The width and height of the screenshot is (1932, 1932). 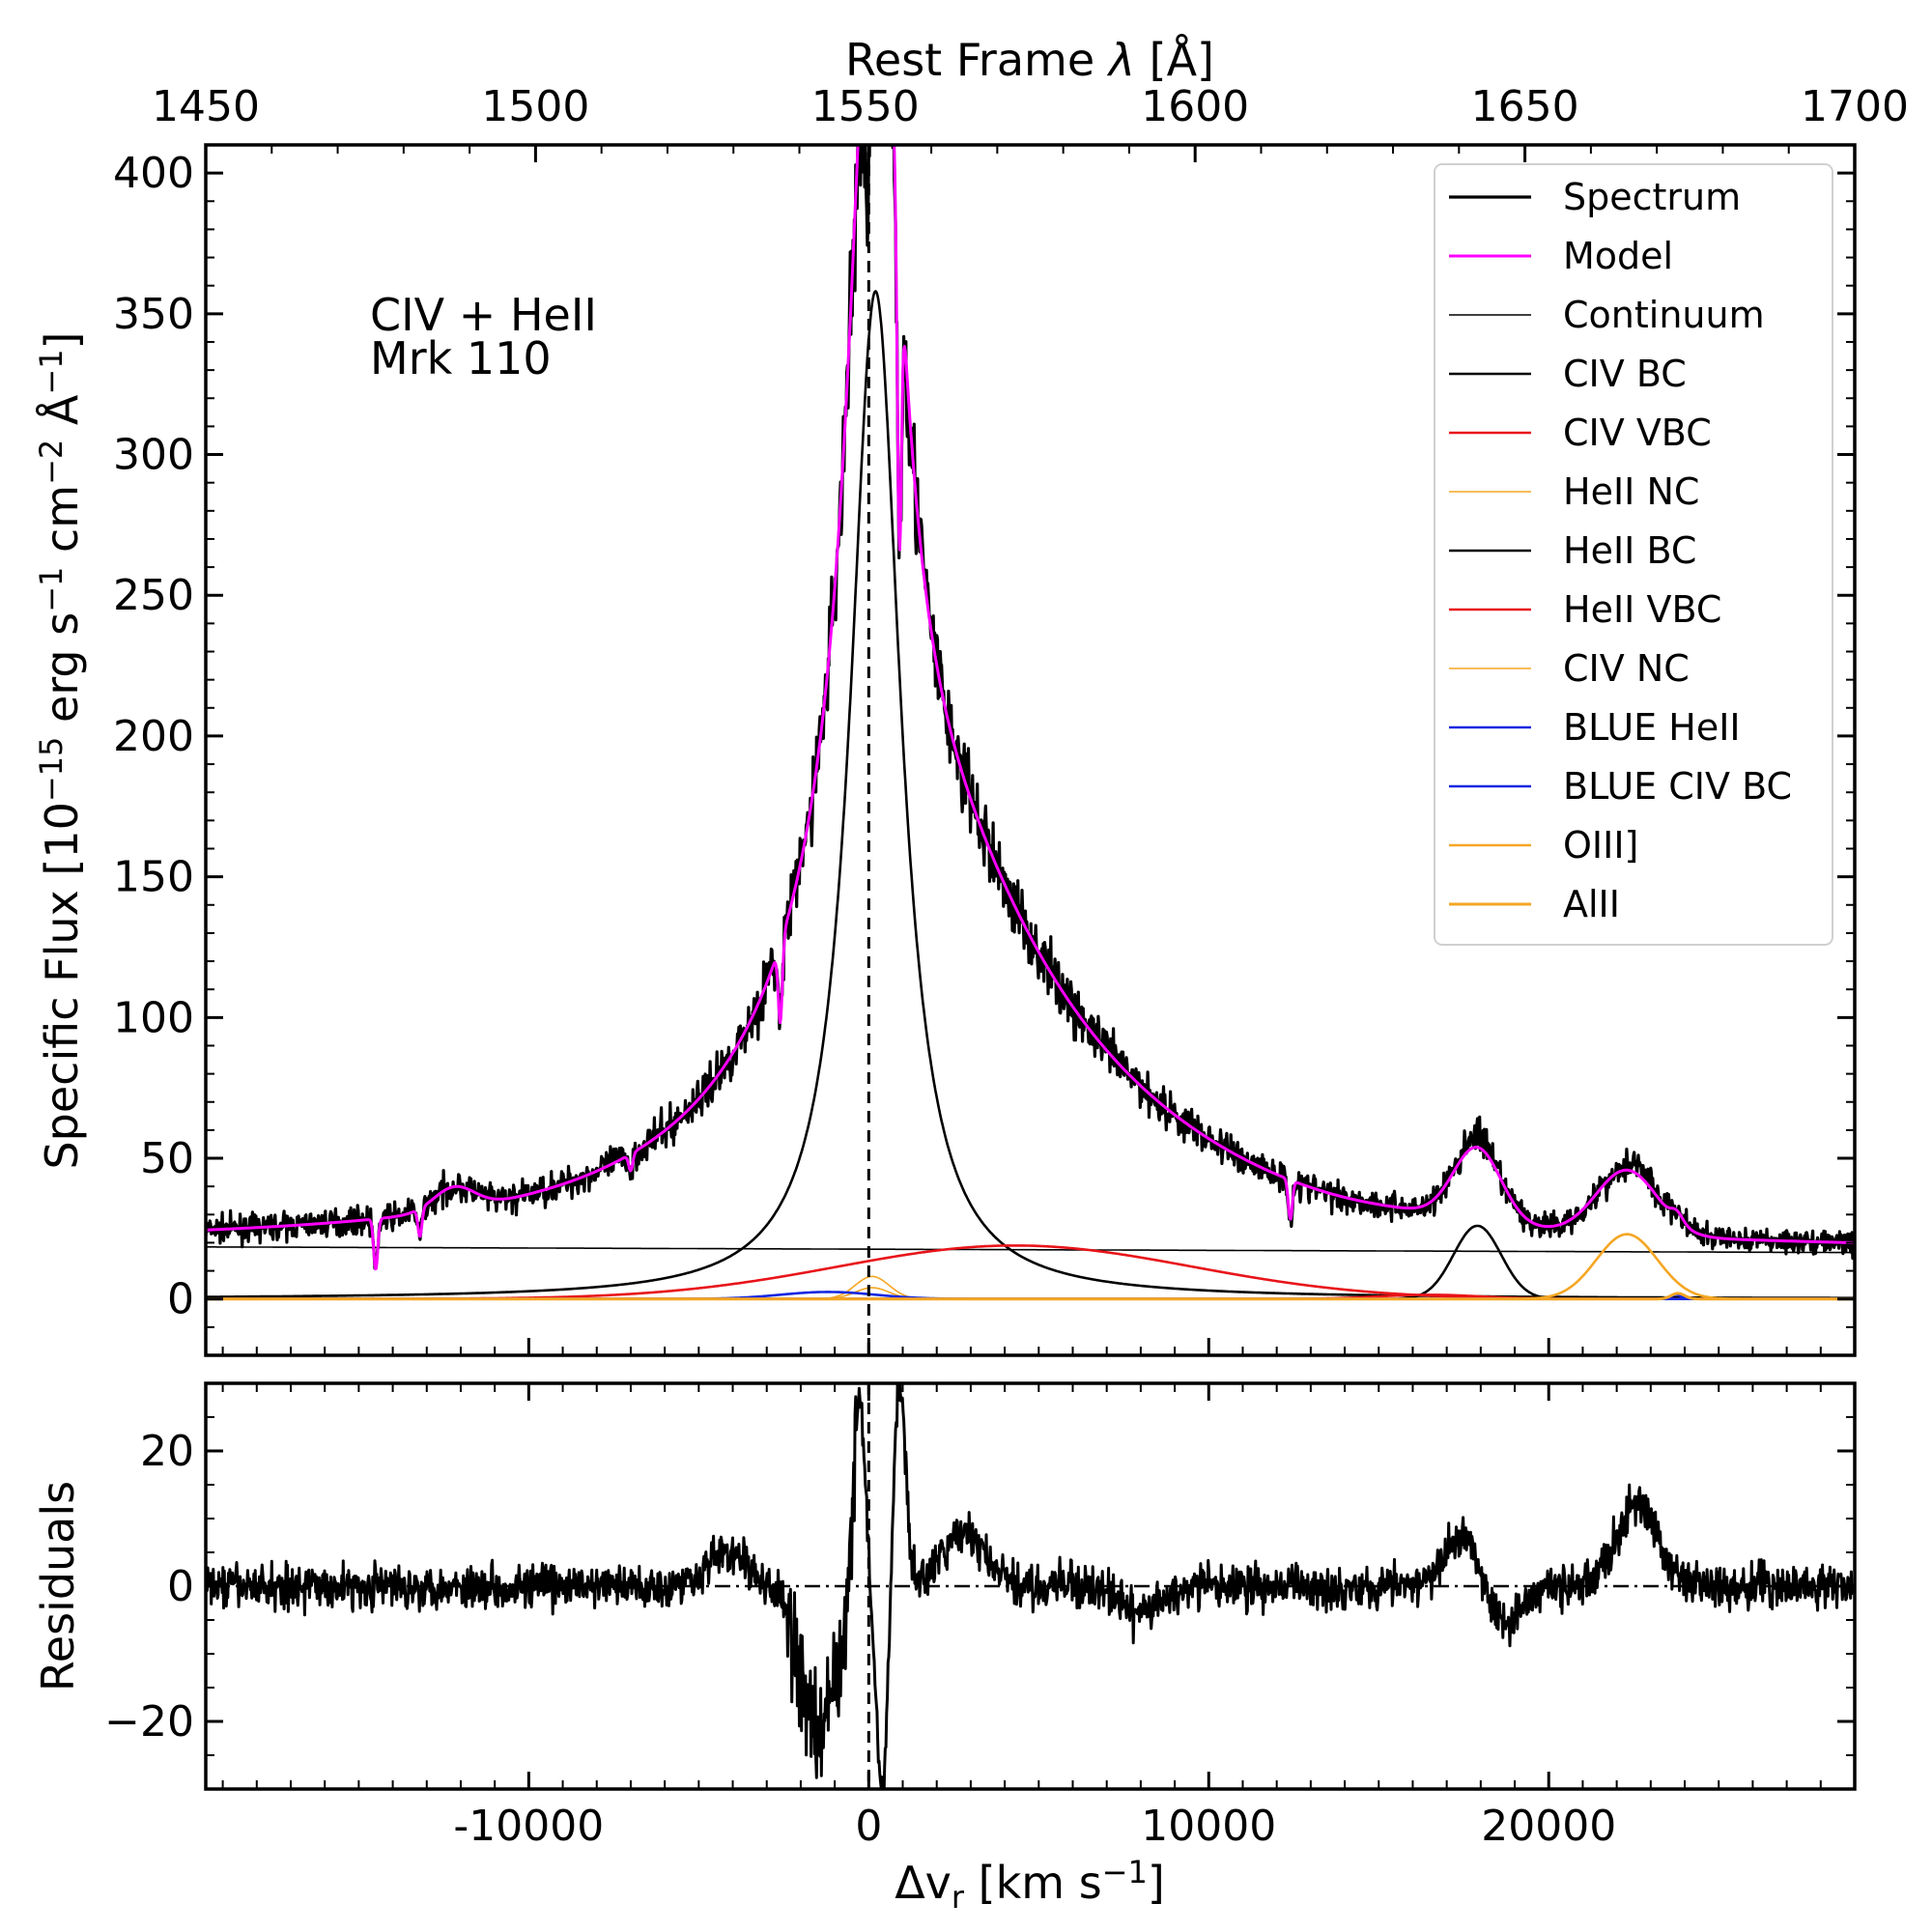 I want to click on y-tick-label: 100, so click(x=153, y=1018).